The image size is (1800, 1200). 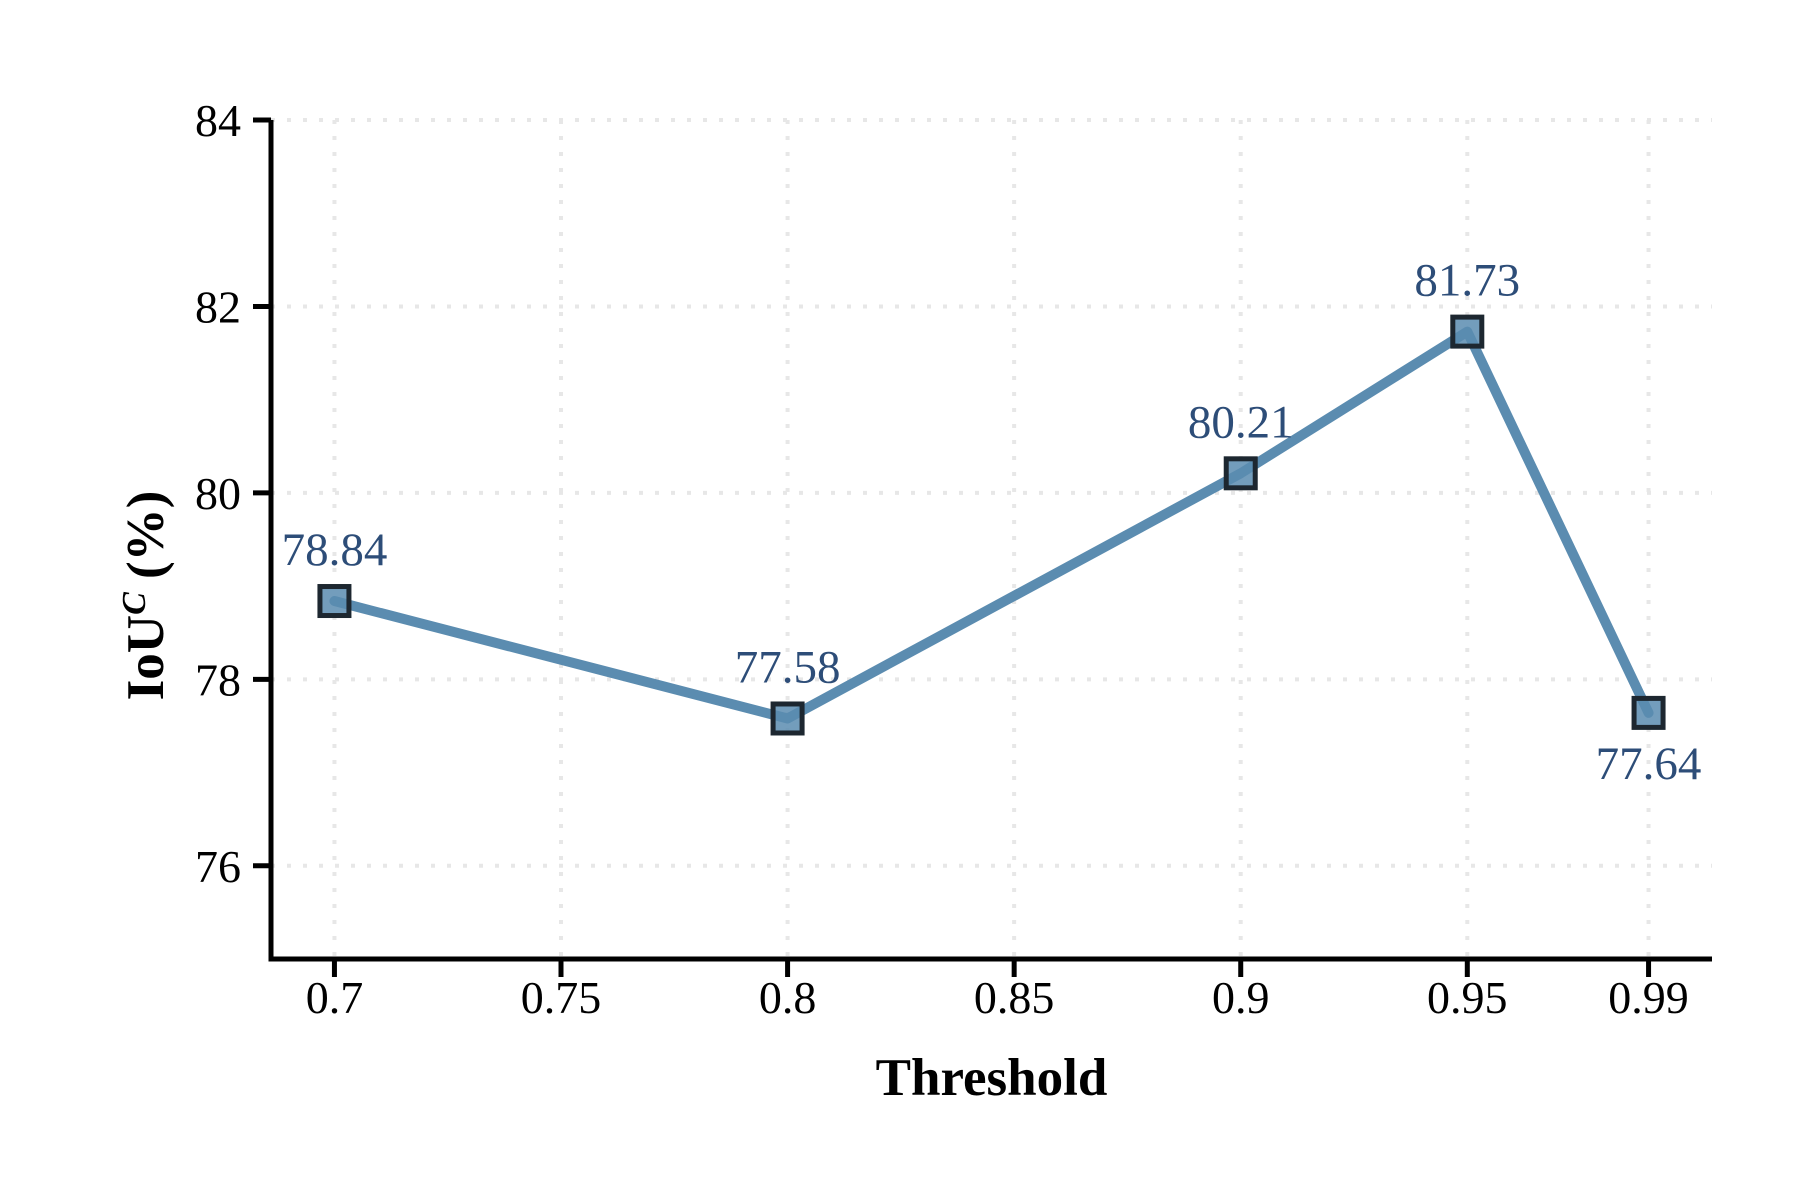 What do you see at coordinates (335, 997) in the screenshot?
I see `x-tick-label: 0.7` at bounding box center [335, 997].